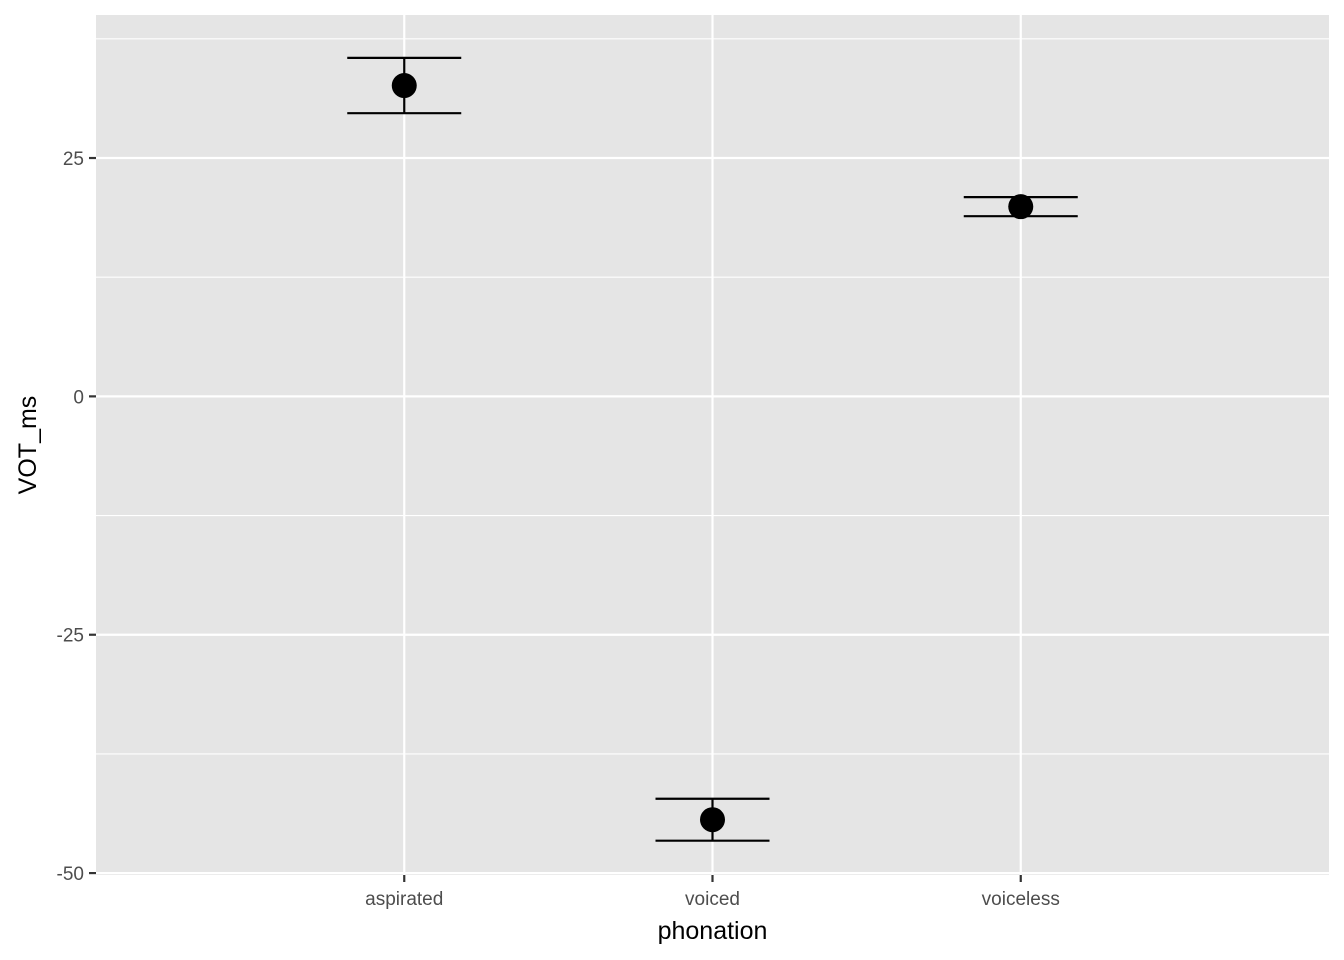  What do you see at coordinates (404, 86) in the screenshot?
I see `data-point-aspirated` at bounding box center [404, 86].